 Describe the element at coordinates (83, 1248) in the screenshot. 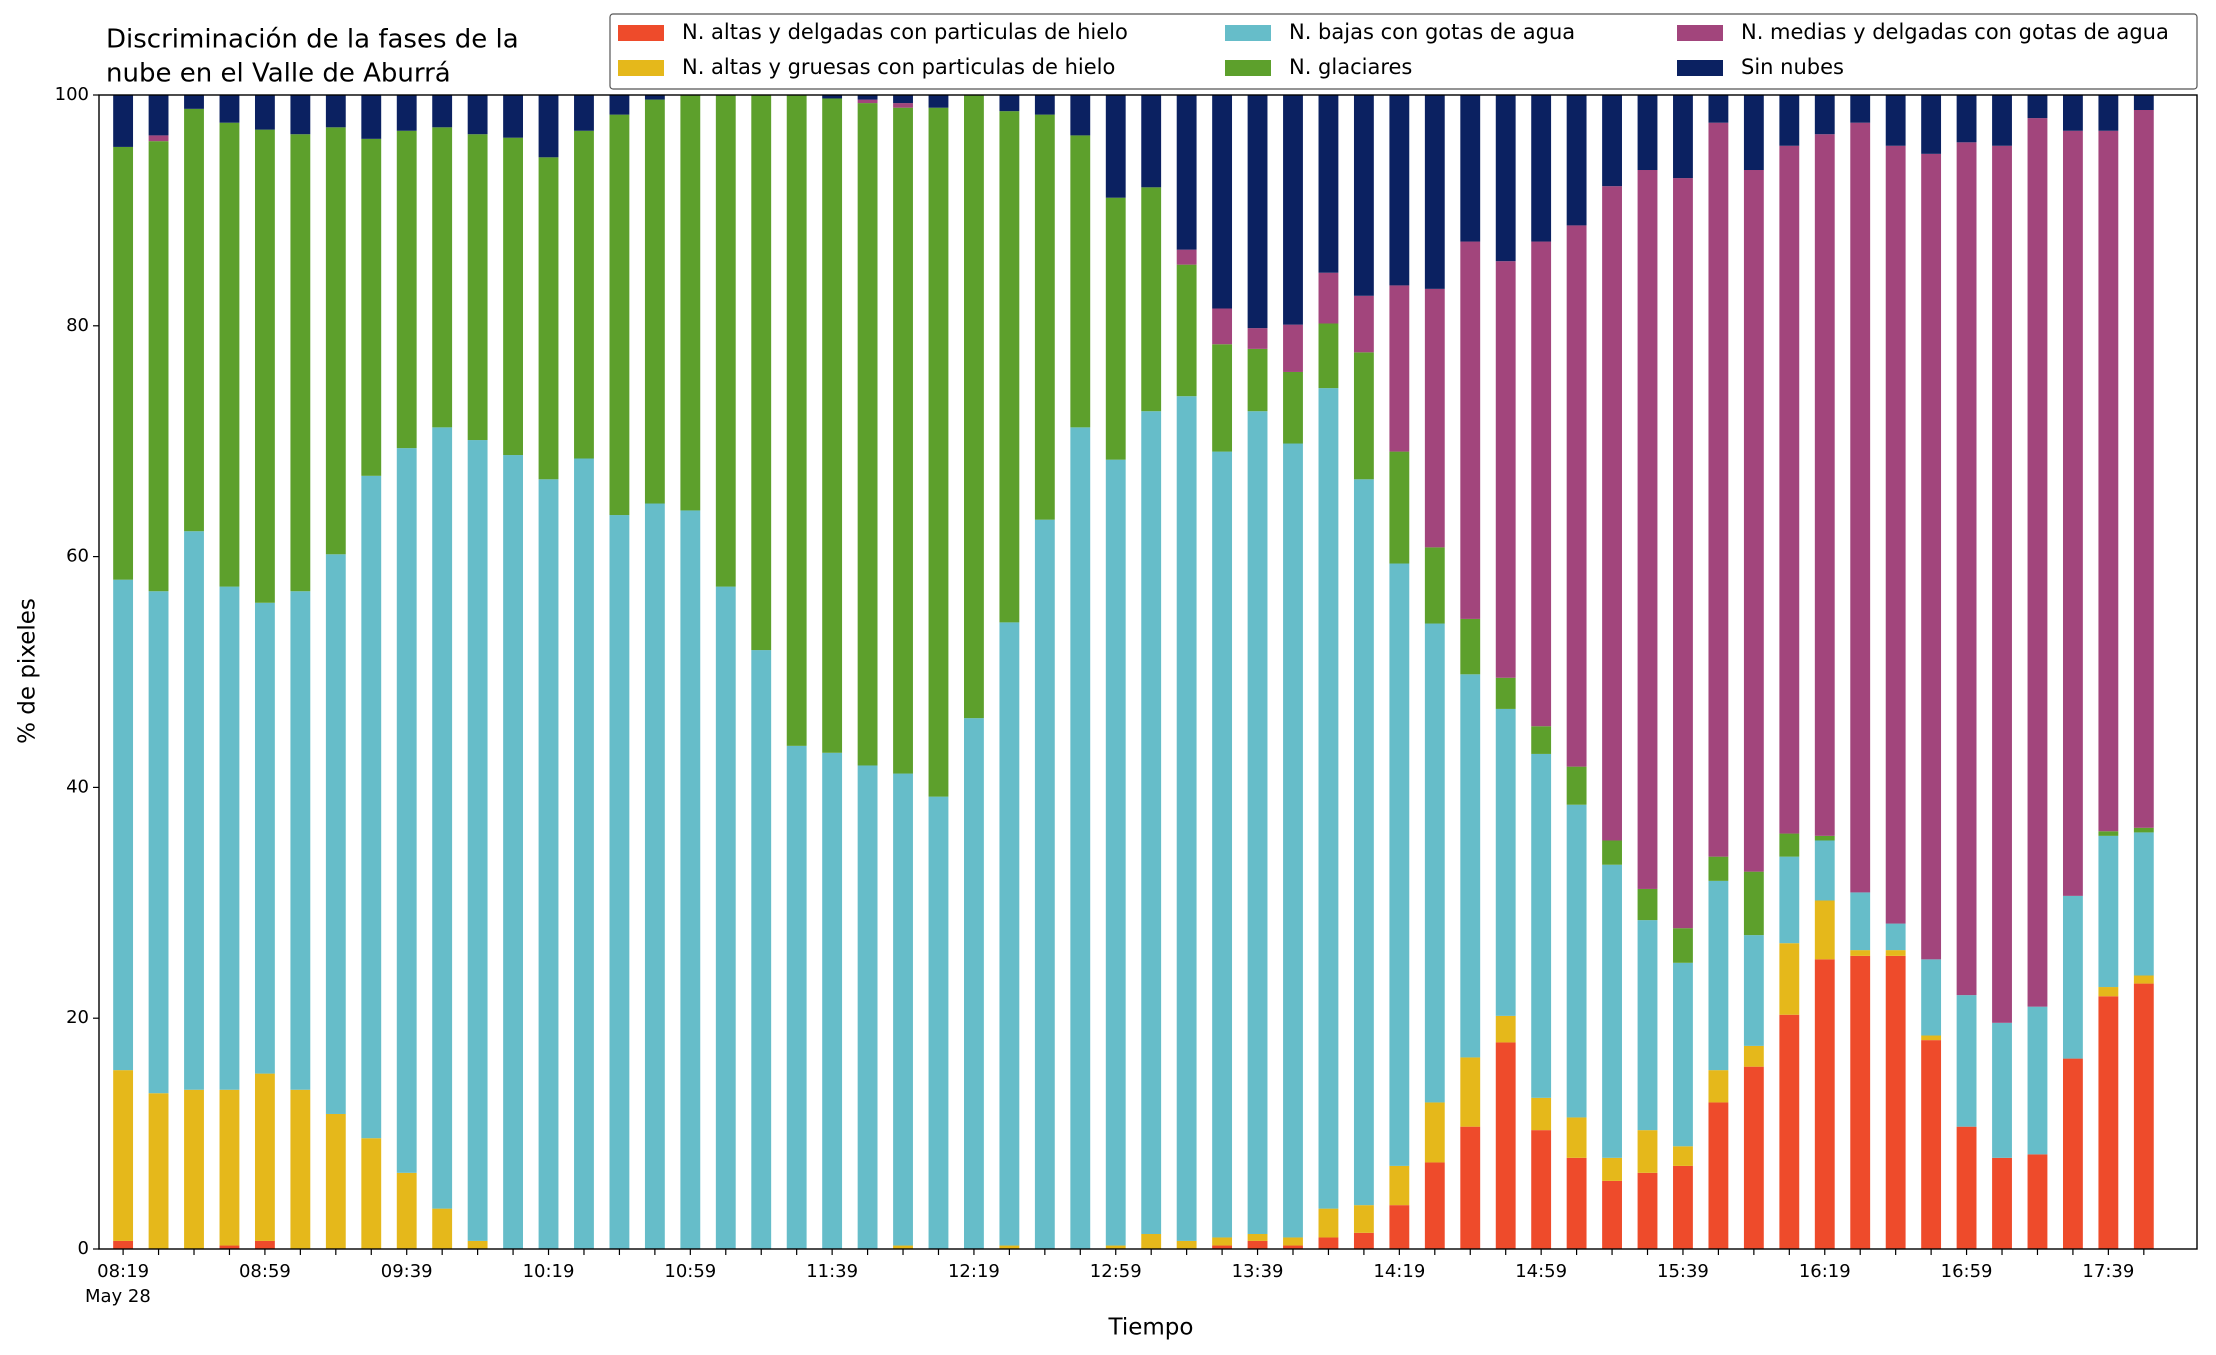

I see `y-tick-label: 0` at that location.